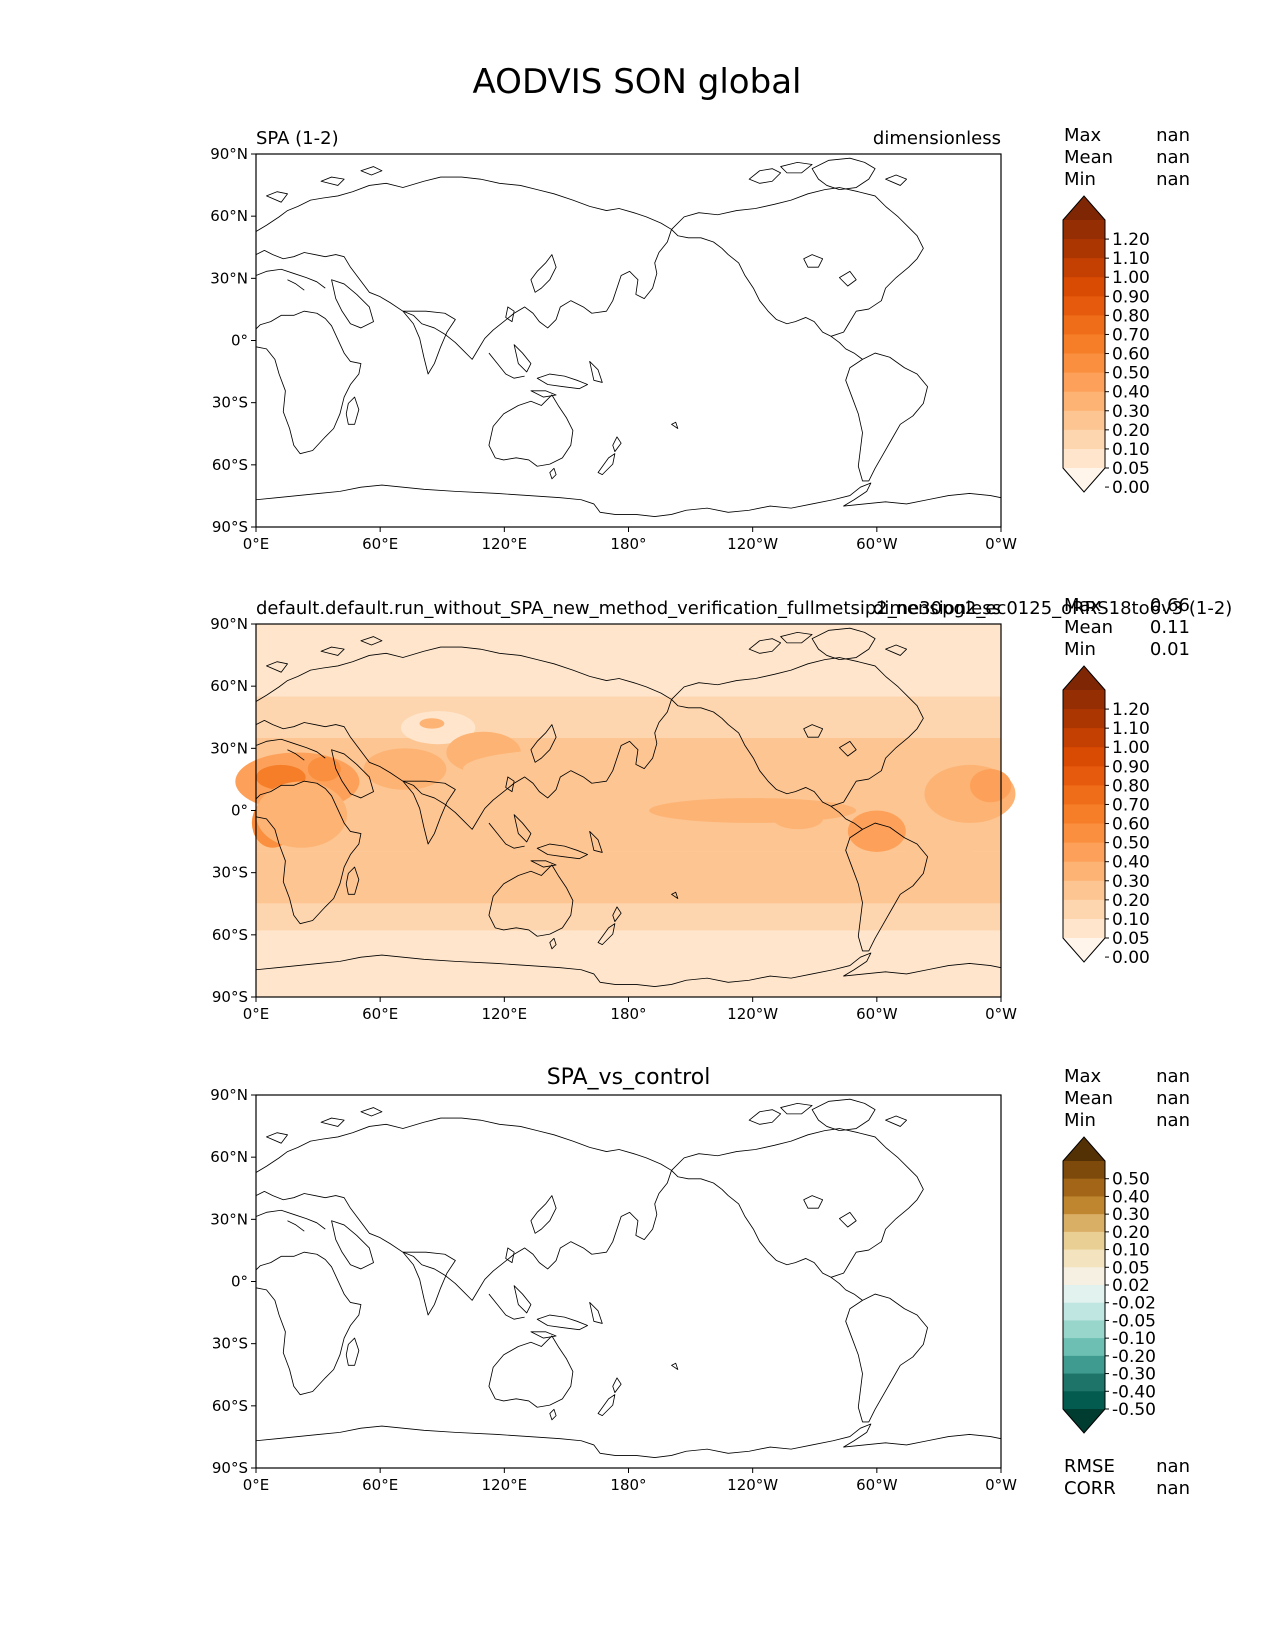  What do you see at coordinates (877, 544) in the screenshot?
I see `lon-tick-label: 60°W` at bounding box center [877, 544].